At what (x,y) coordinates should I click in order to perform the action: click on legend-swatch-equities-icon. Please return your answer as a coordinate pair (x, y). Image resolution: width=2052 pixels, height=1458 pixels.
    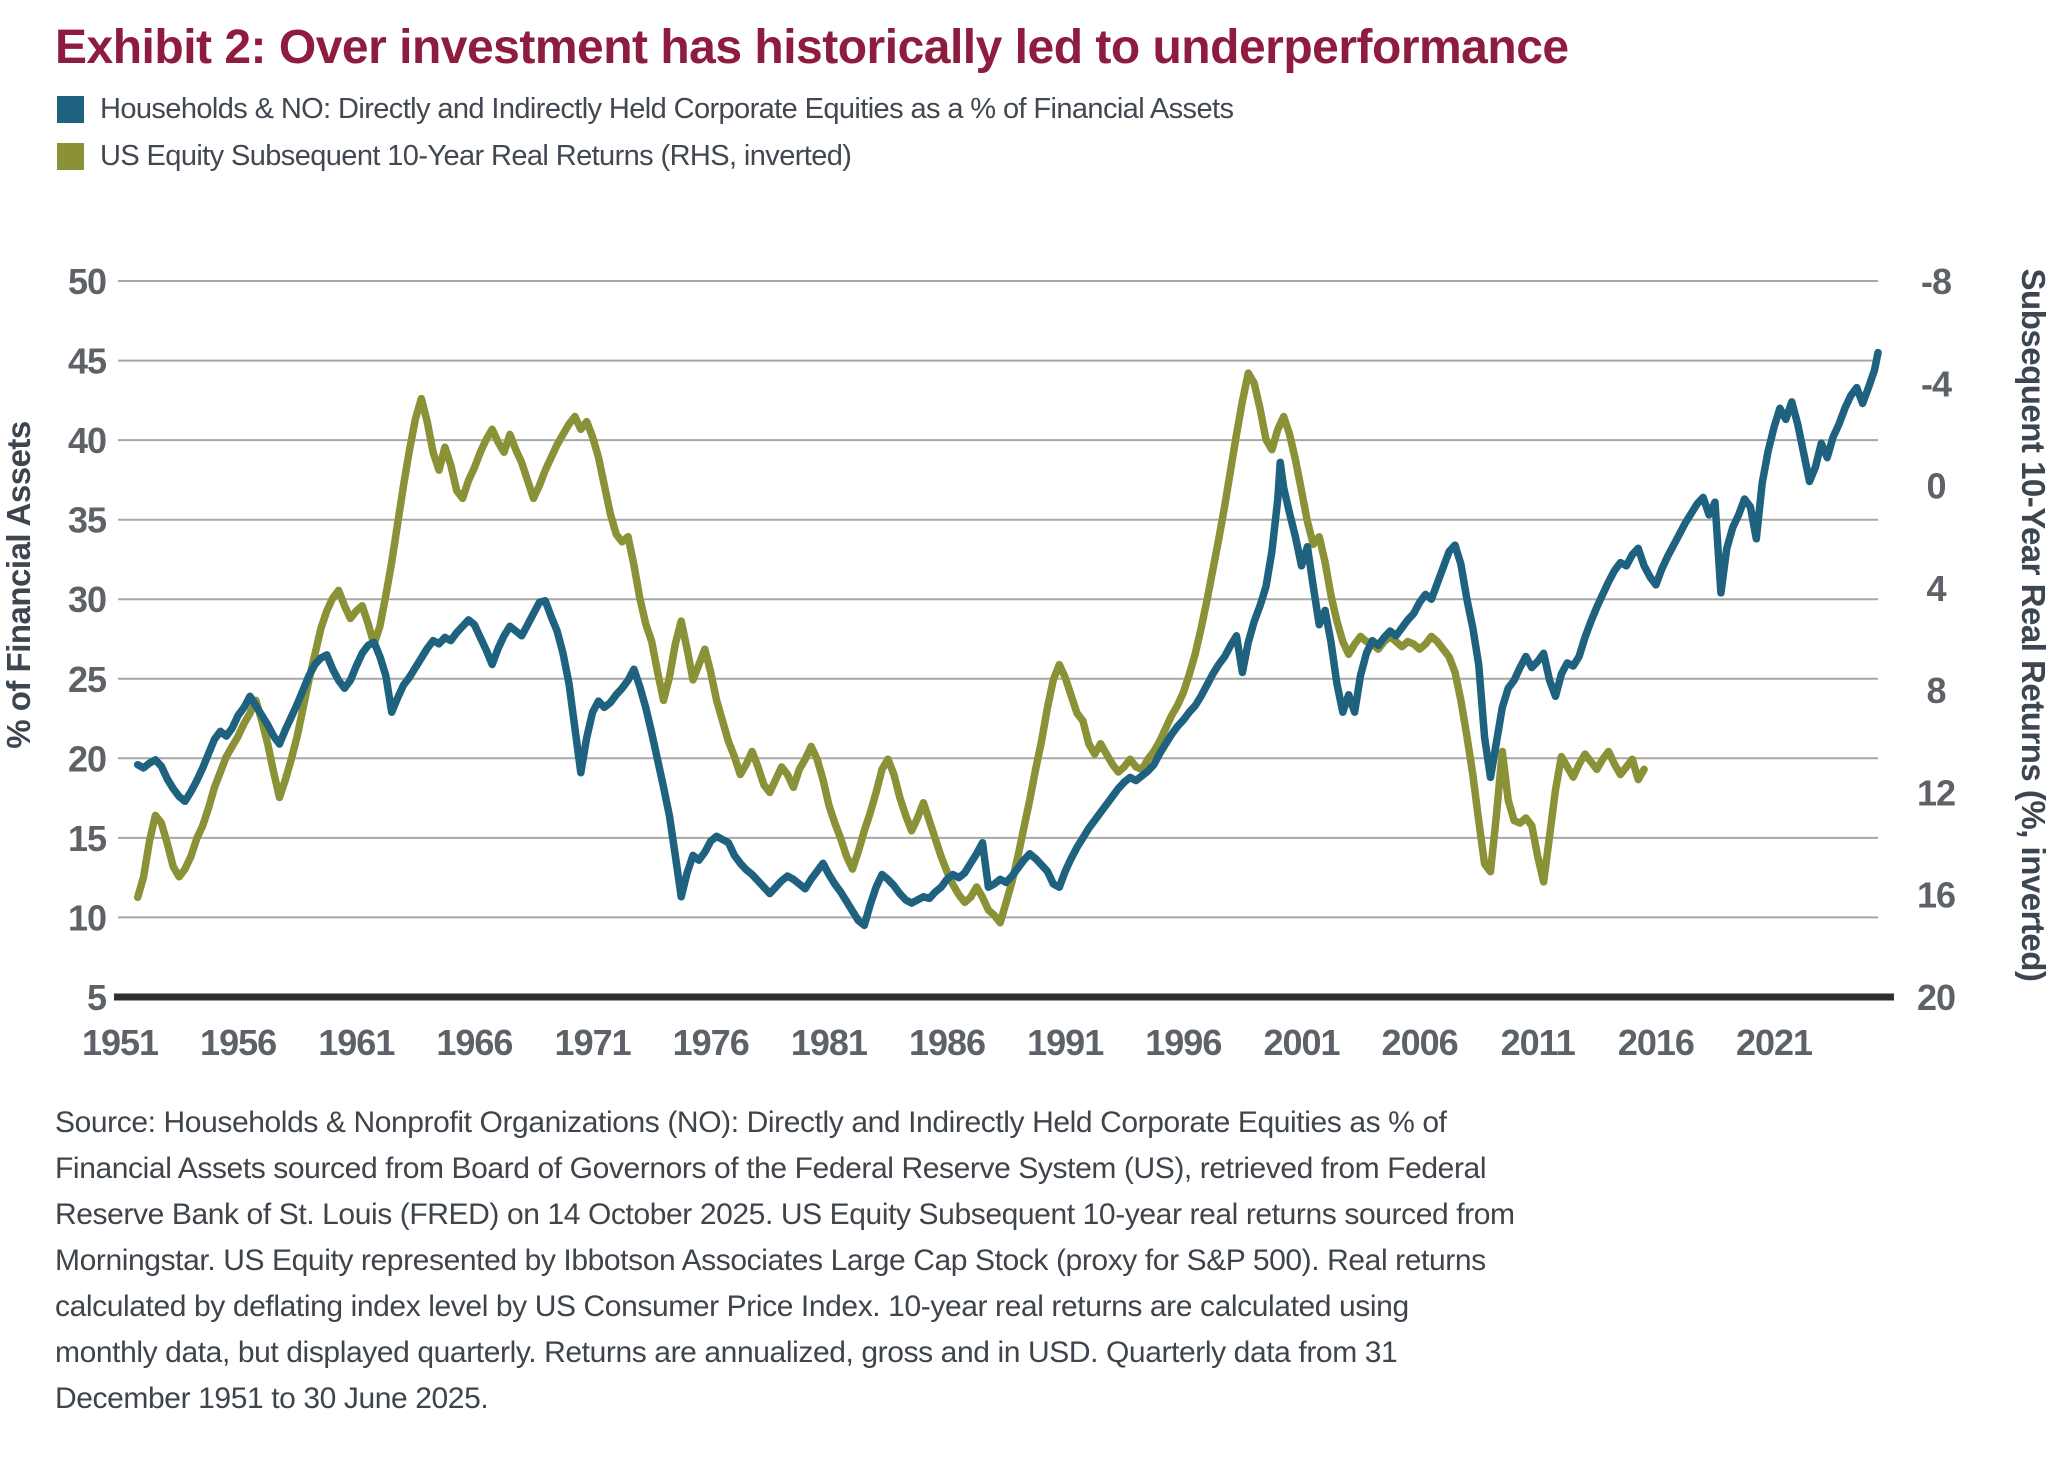
    Looking at the image, I should click on (70, 109).